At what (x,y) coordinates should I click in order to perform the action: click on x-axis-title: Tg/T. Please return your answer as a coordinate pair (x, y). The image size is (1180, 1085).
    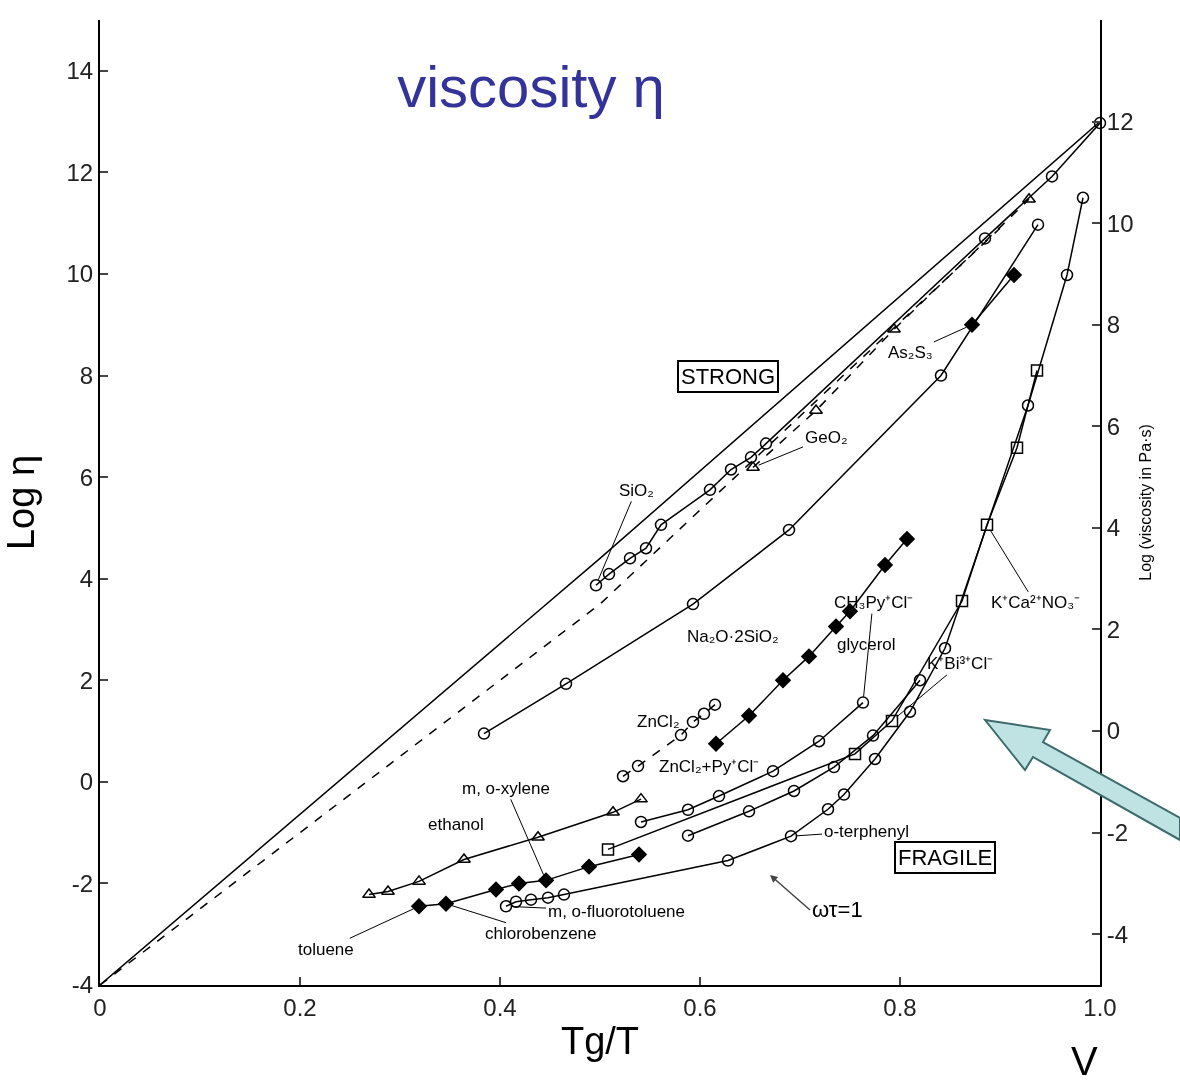
    Looking at the image, I should click on (600, 1041).